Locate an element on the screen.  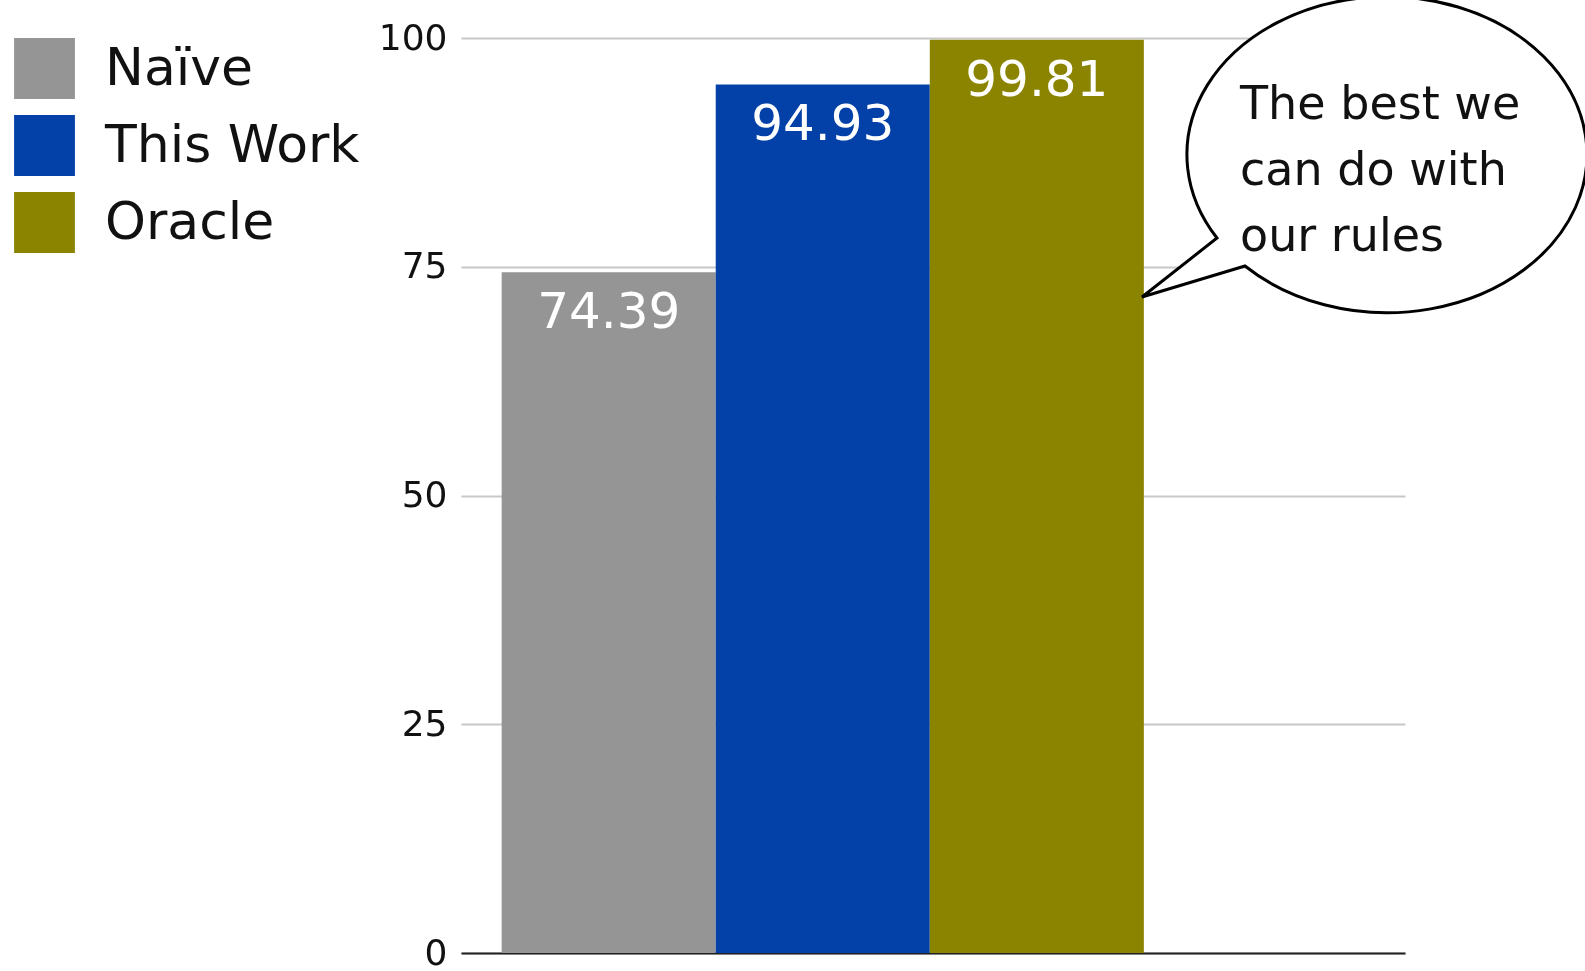
y-tick-label: 50 is located at coordinates (424, 494).